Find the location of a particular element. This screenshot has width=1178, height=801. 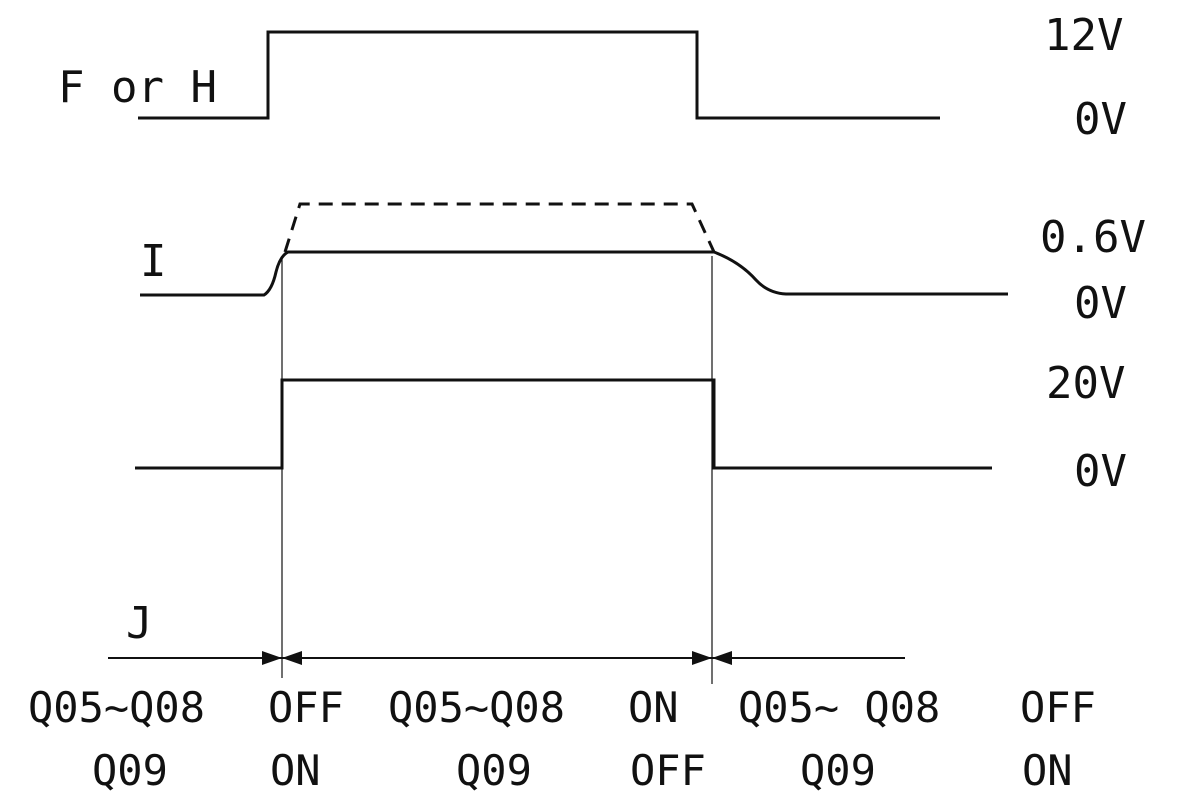

j-low-voltage: 0V is located at coordinates (1100, 471).